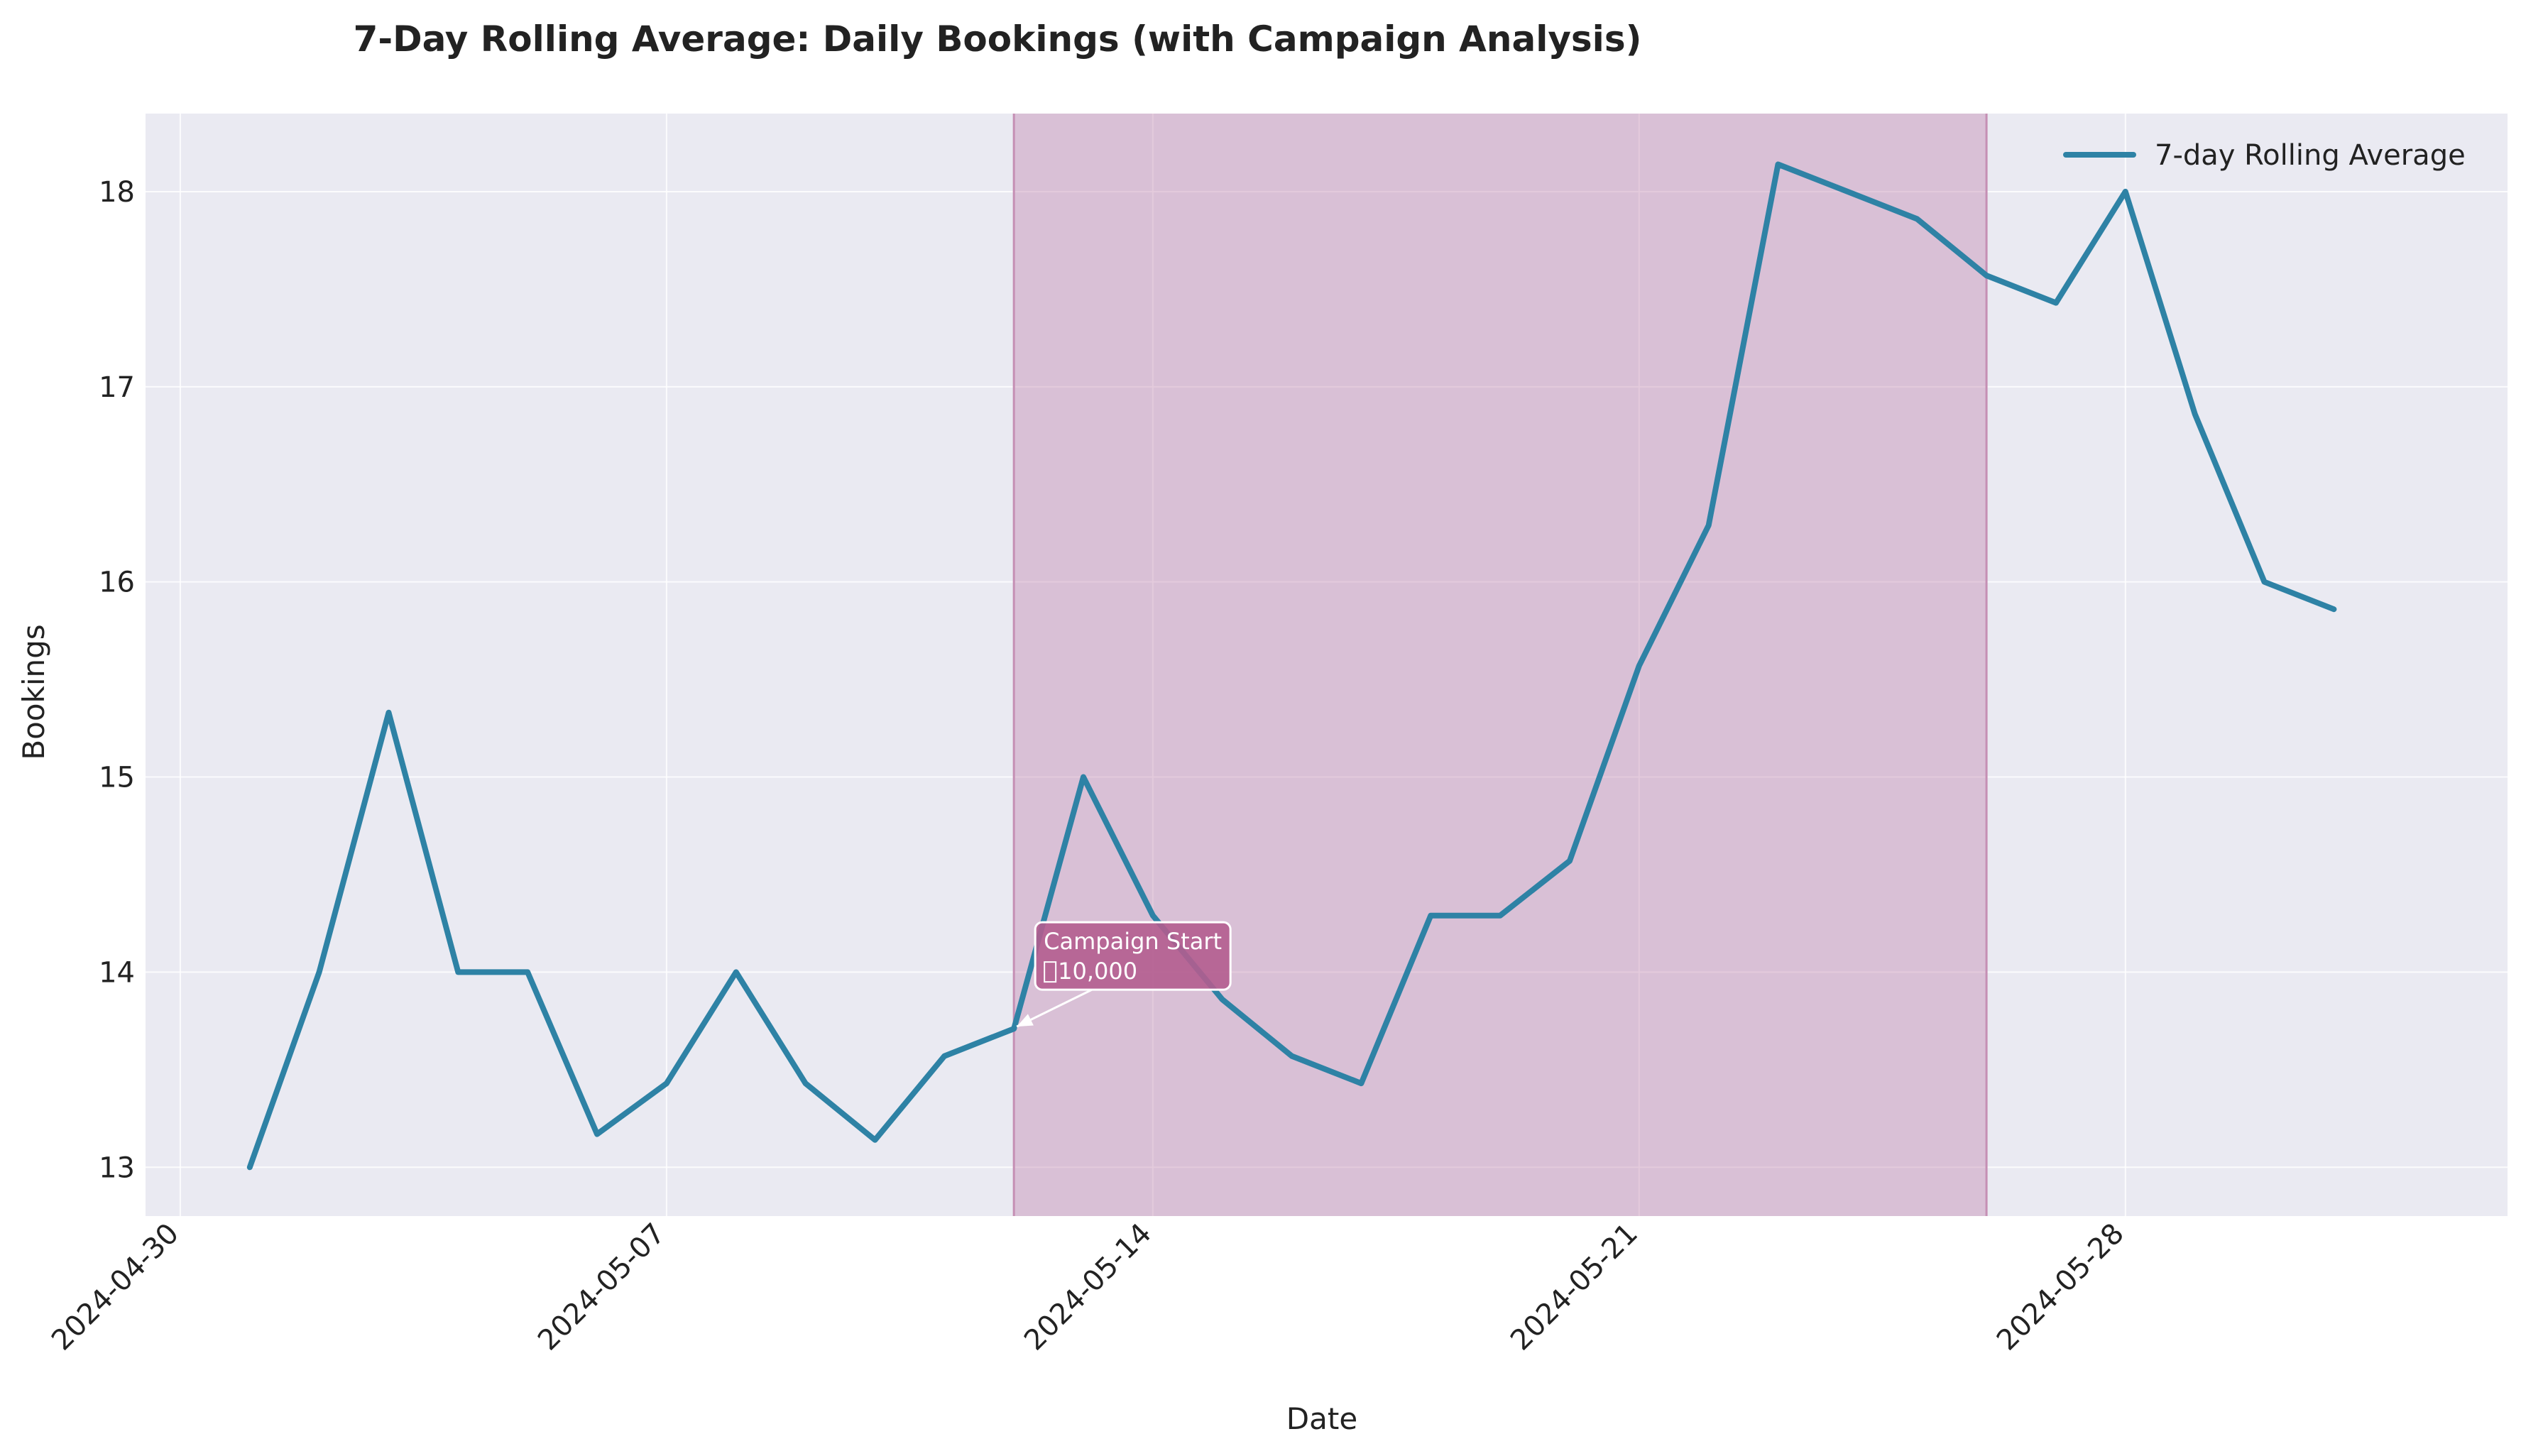 Image resolution: width=2521 pixels, height=1456 pixels. I want to click on currency-glyph-placeholder, so click(1050, 972).